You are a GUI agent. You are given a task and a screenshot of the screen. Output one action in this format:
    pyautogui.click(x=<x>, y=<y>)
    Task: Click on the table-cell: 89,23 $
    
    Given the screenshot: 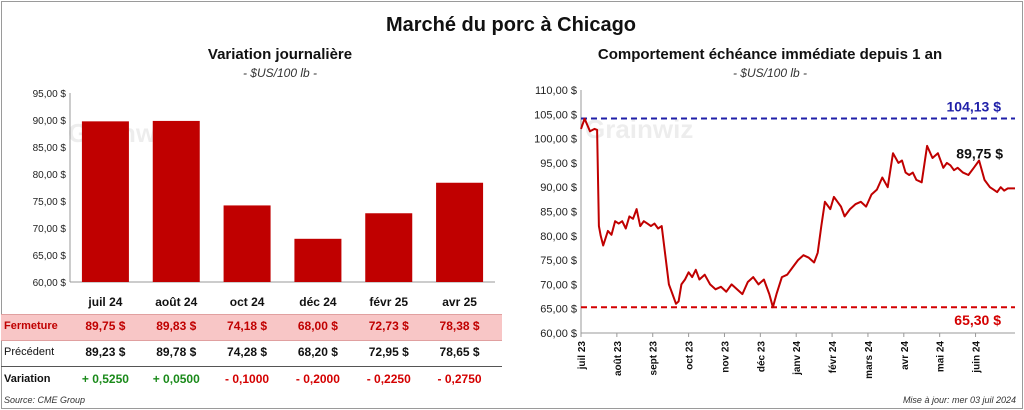 What is the action you would take?
    pyautogui.click(x=105, y=352)
    